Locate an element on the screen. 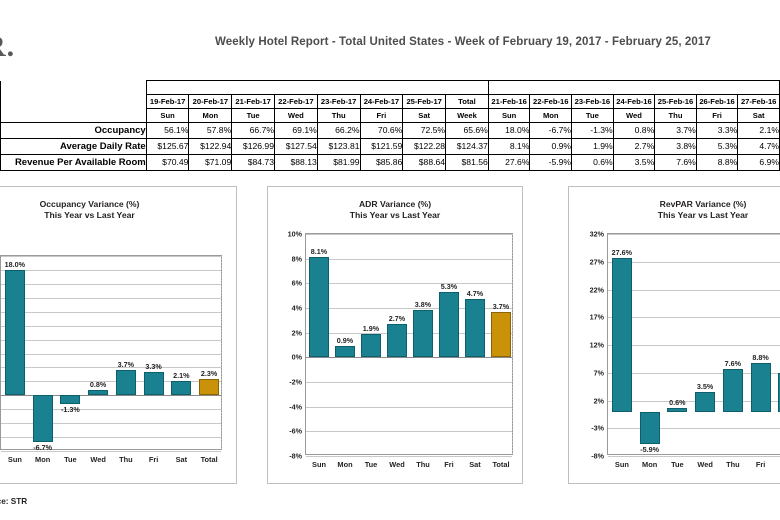  y-axis-tick-5: 7% is located at coordinates (598, 373).